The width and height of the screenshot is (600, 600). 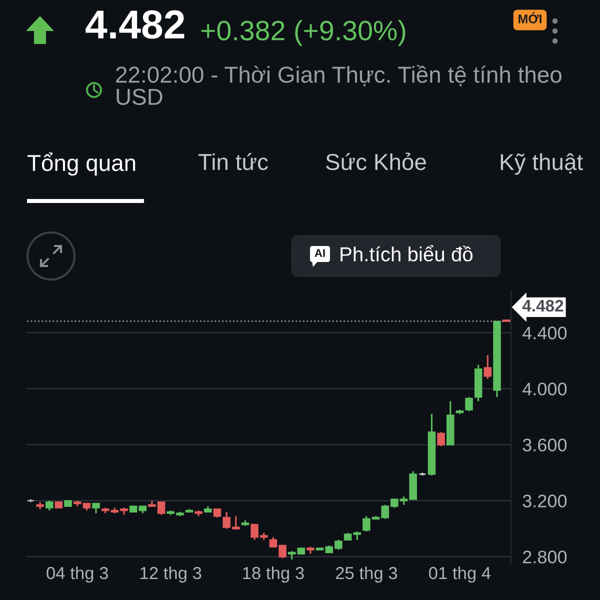 I want to click on x-tick-label: 01 thg 4, so click(x=460, y=574).